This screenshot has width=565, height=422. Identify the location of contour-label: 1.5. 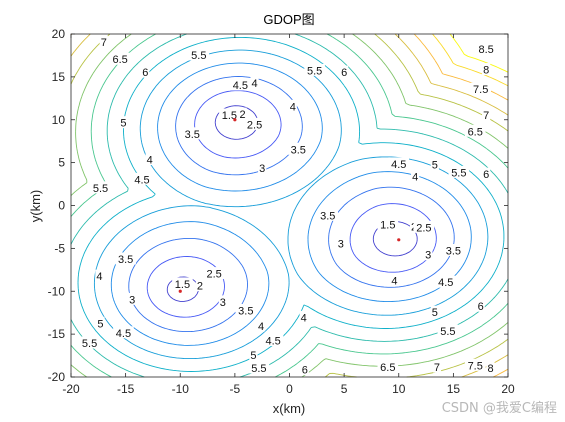
(229, 116).